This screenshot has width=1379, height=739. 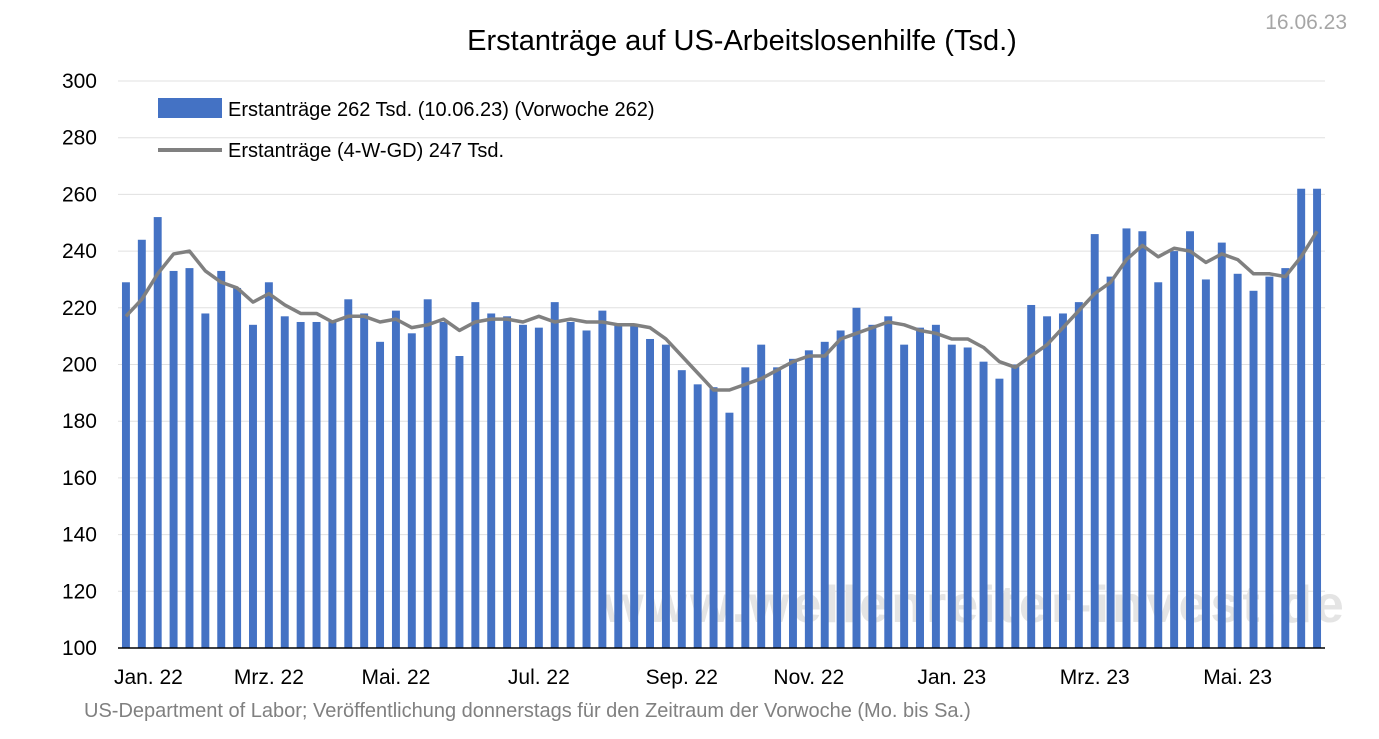 I want to click on date-stamp: 16.06.23, so click(x=1306, y=22).